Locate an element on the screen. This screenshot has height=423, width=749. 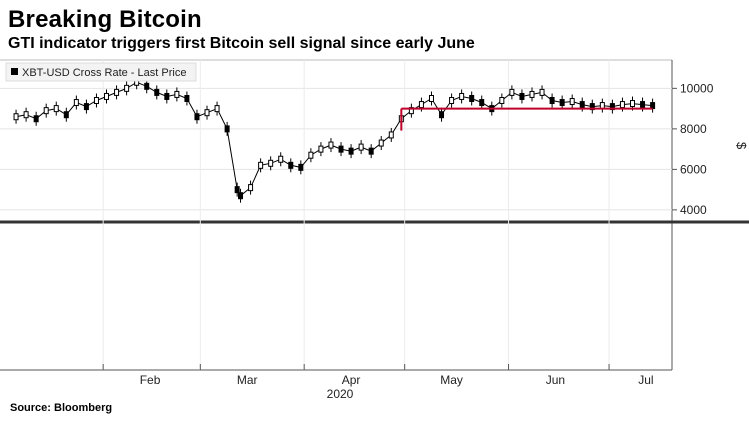
legend-box is located at coordinates (101, 72).